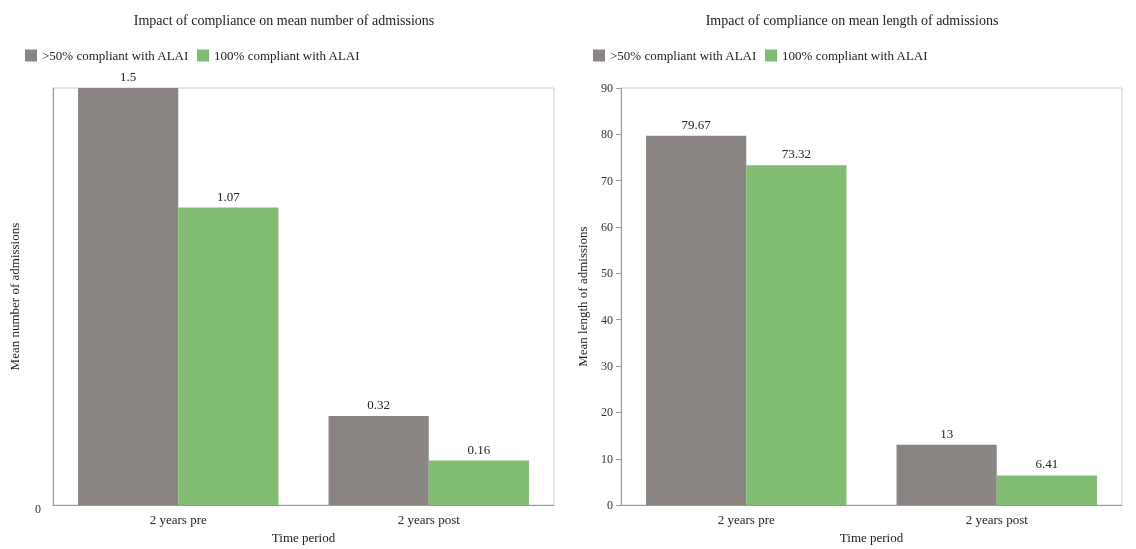 This screenshot has width=1136, height=549. I want to click on data-label: 79.67, so click(696, 124).